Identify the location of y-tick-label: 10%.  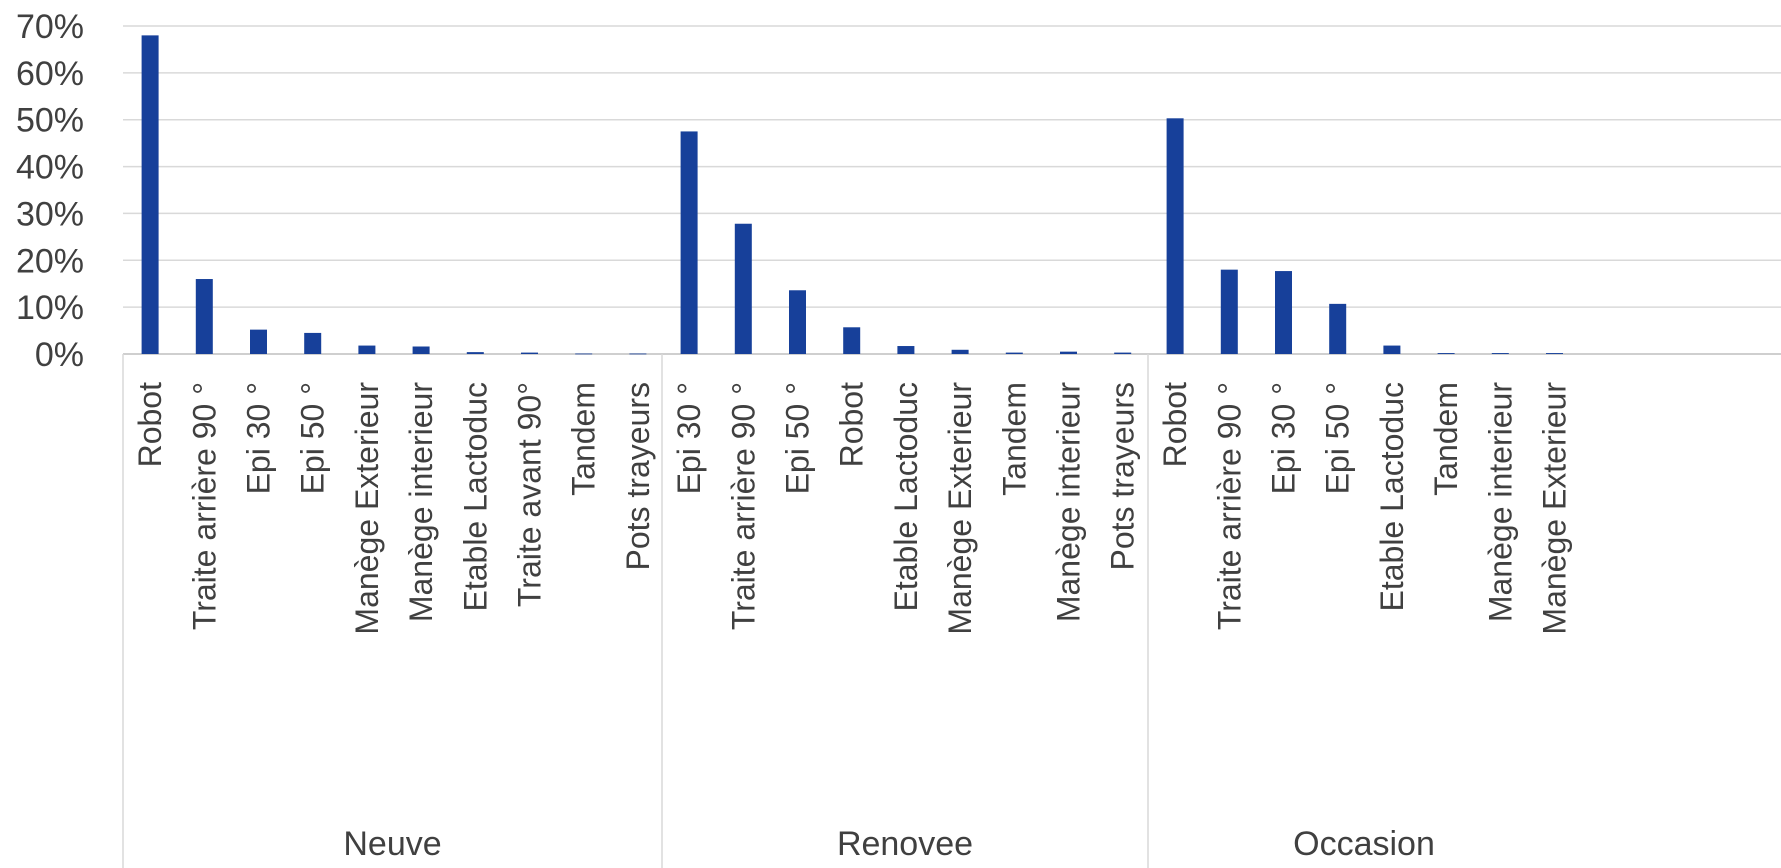
(50, 308).